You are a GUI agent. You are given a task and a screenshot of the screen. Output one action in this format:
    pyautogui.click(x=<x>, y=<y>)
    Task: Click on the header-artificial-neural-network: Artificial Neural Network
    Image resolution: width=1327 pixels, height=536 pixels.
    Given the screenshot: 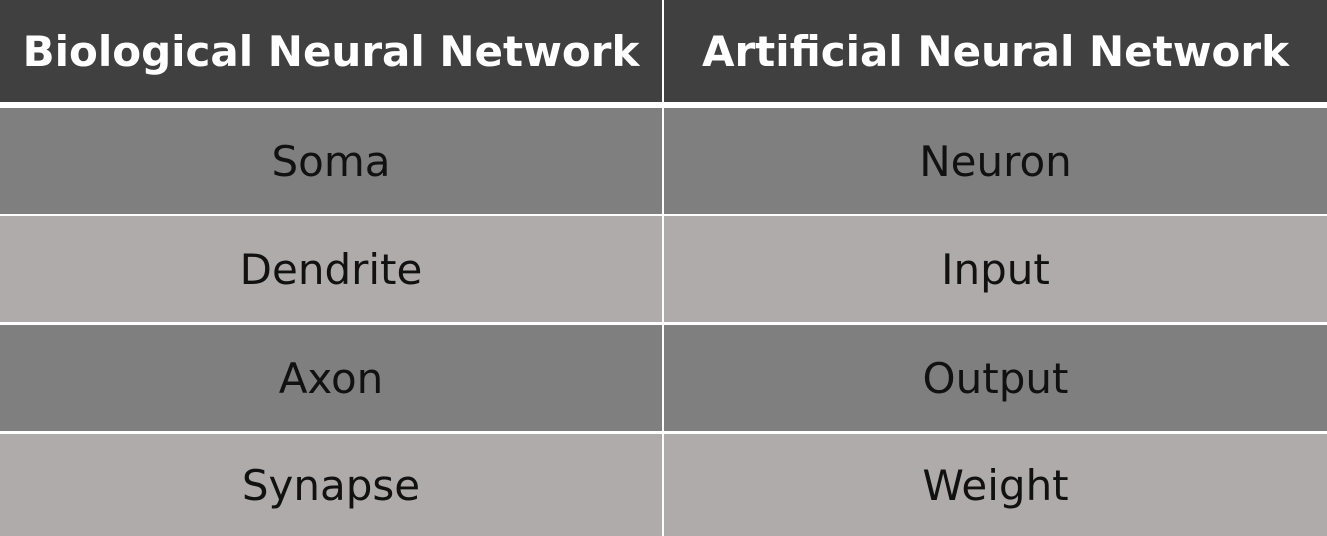 What is the action you would take?
    pyautogui.click(x=995, y=51)
    